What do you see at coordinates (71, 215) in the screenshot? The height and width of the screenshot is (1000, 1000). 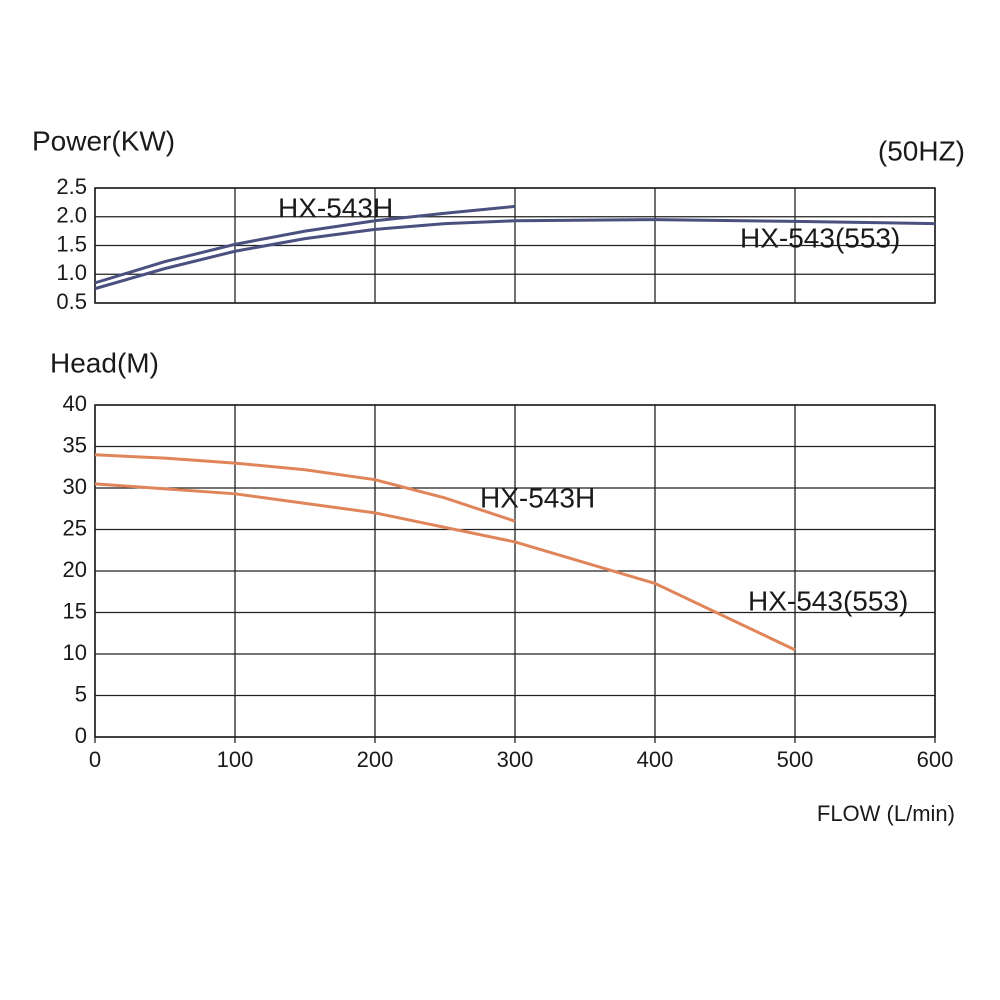 I see `y-tick-label: 2.0` at bounding box center [71, 215].